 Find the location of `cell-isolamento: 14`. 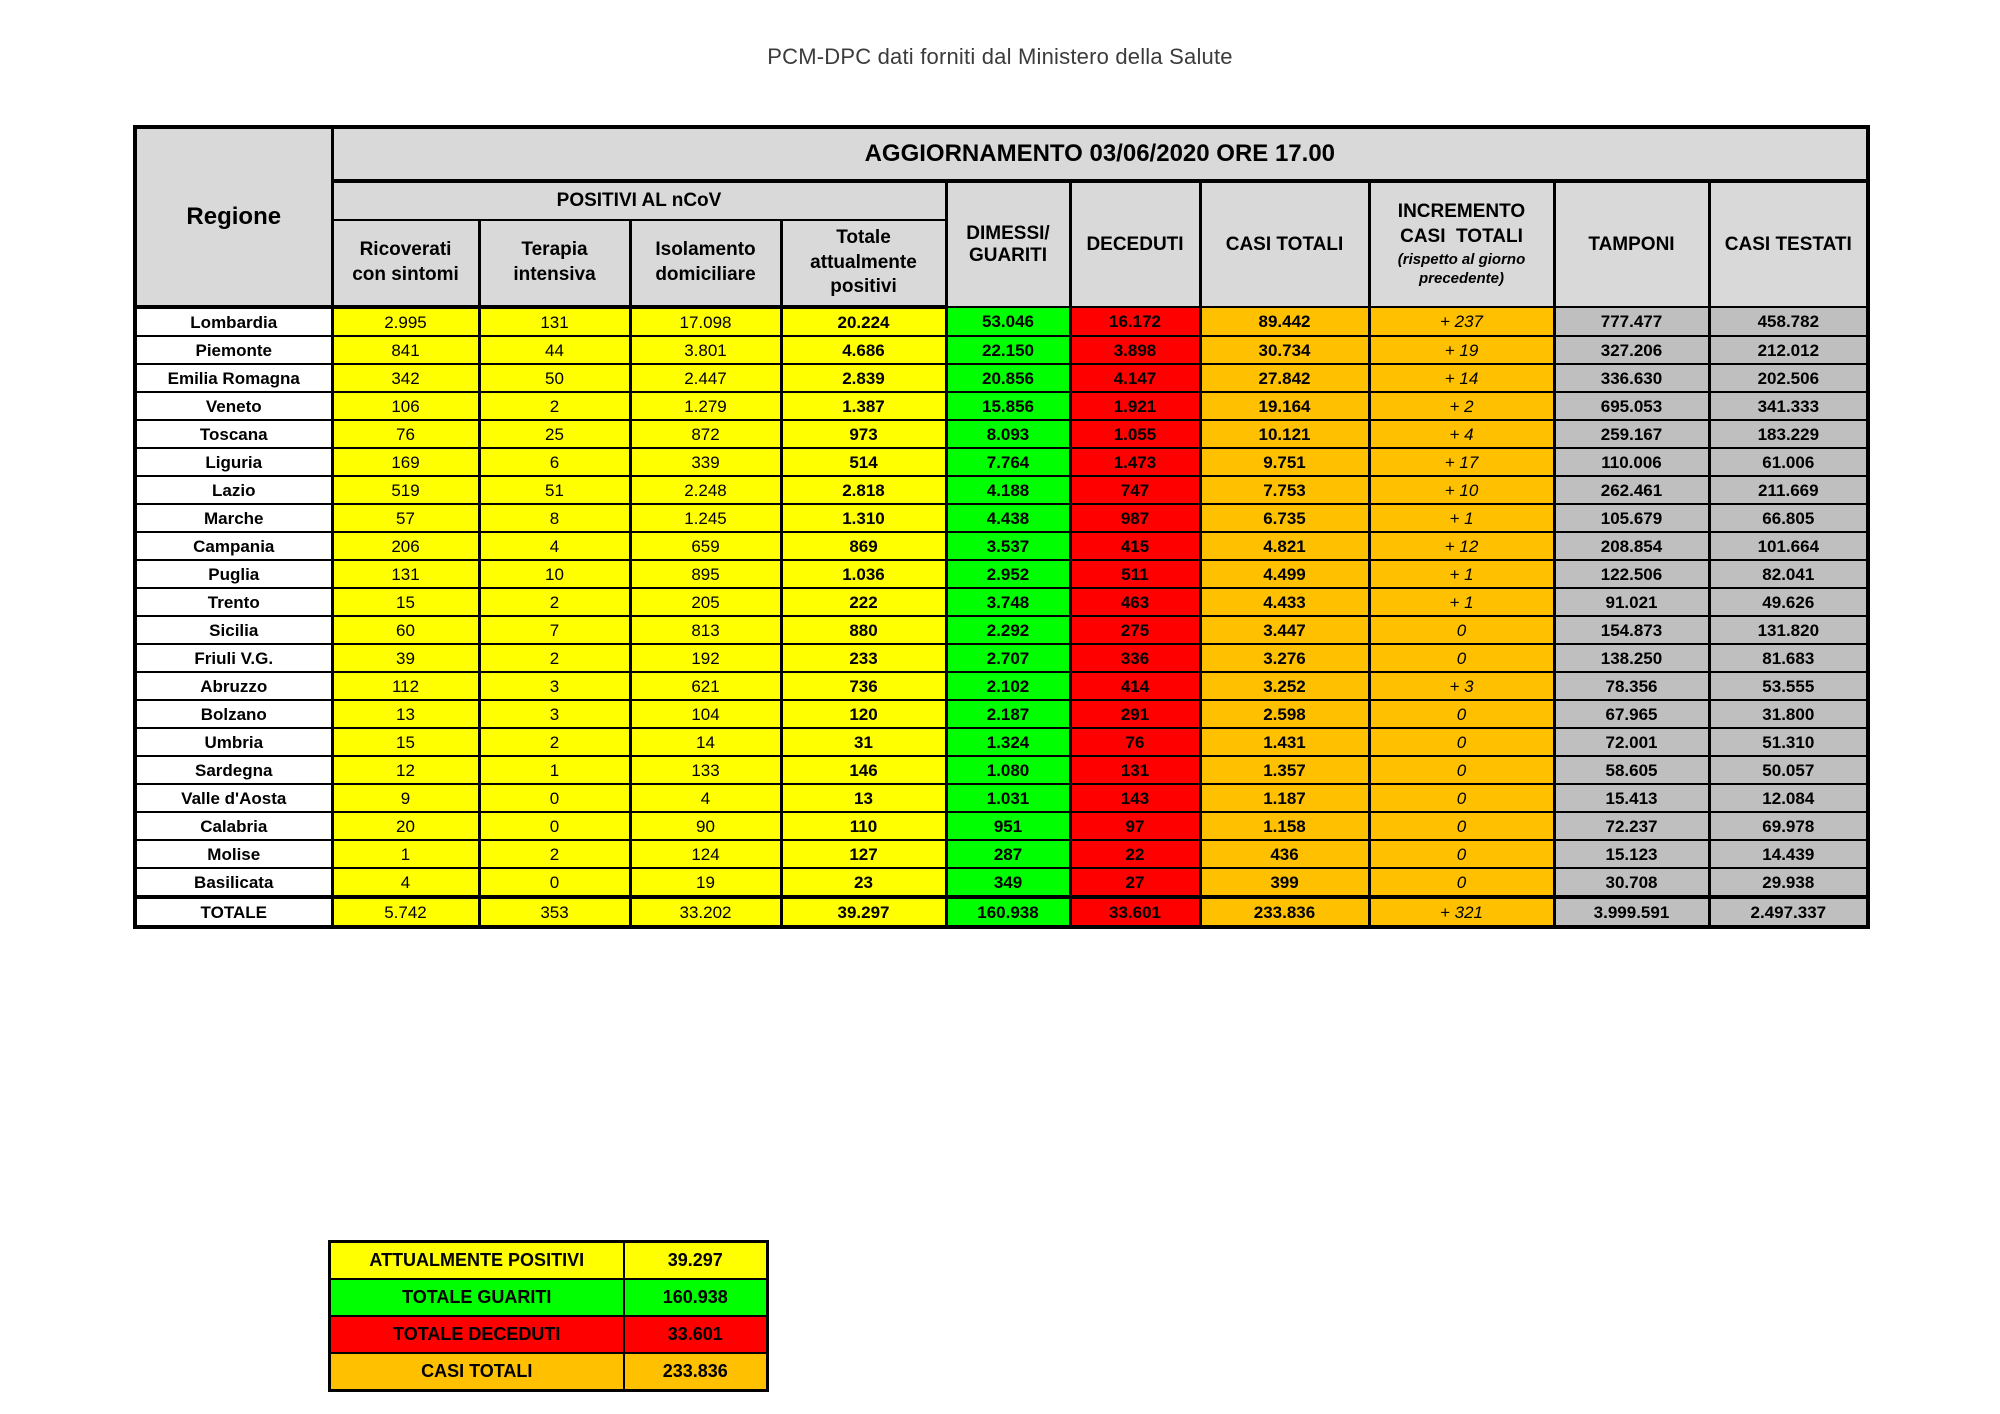

cell-isolamento: 14 is located at coordinates (705, 742).